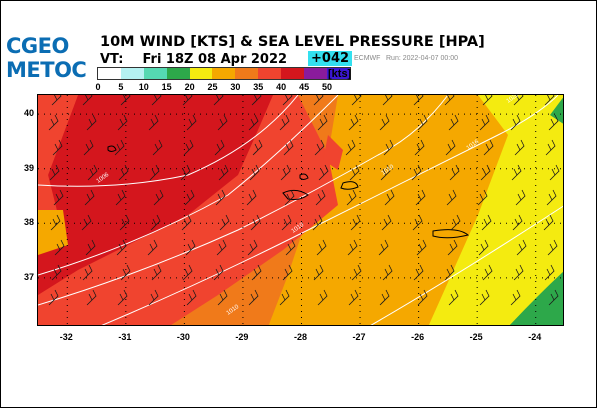 This screenshot has height=411, width=600. What do you see at coordinates (476, 337) in the screenshot?
I see `longitude-tick-label: -25` at bounding box center [476, 337].